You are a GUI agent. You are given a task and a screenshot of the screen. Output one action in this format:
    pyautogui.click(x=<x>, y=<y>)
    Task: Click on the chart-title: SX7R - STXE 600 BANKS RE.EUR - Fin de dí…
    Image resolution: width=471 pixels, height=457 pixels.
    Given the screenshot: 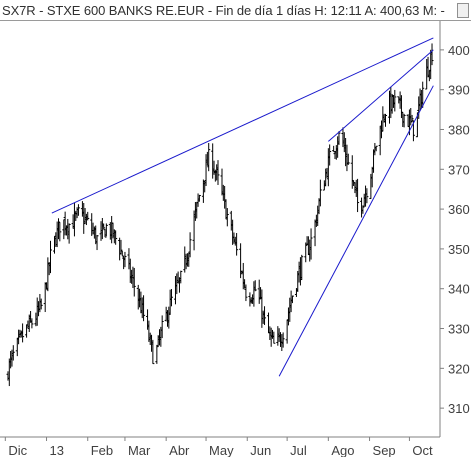 What is the action you would take?
    pyautogui.click(x=223, y=10)
    